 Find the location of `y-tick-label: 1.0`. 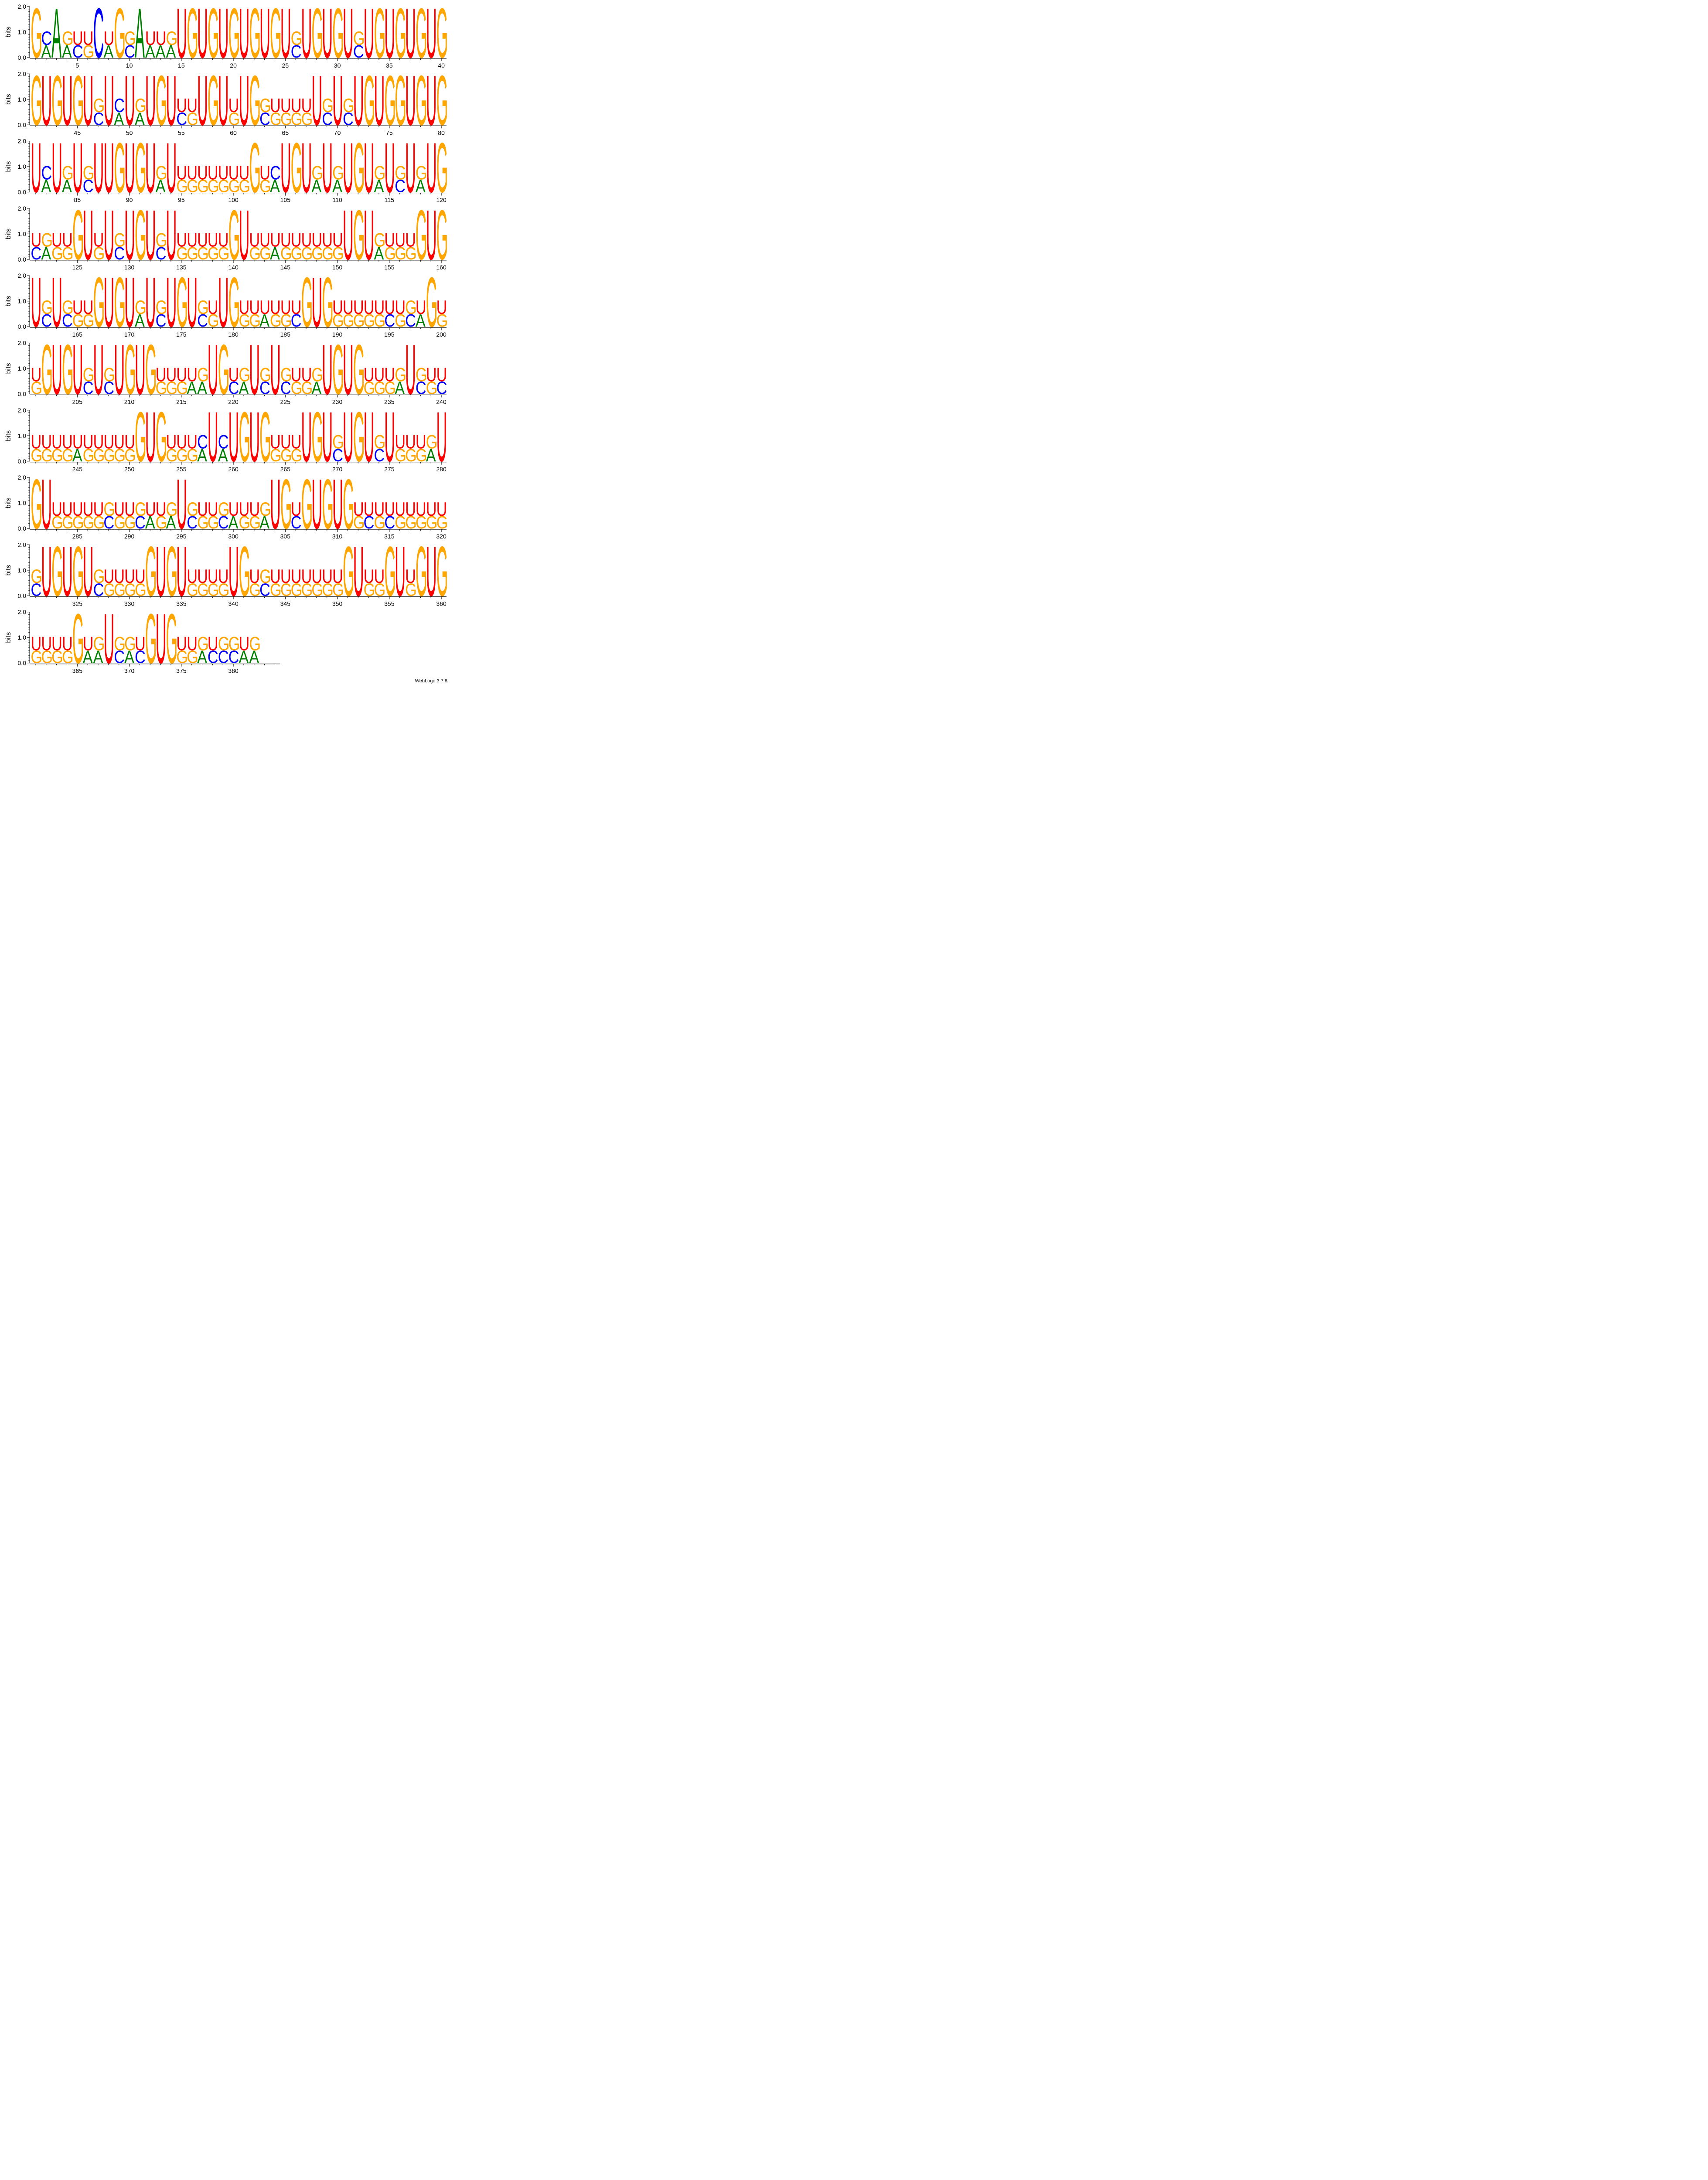

y-tick-label: 1.0 is located at coordinates (22, 570).